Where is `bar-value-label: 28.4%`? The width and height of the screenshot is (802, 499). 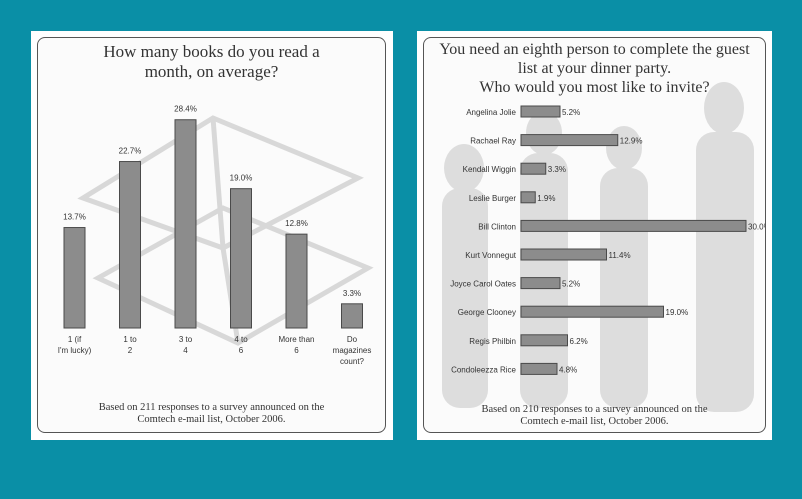
bar-value-label: 28.4% is located at coordinates (185, 109).